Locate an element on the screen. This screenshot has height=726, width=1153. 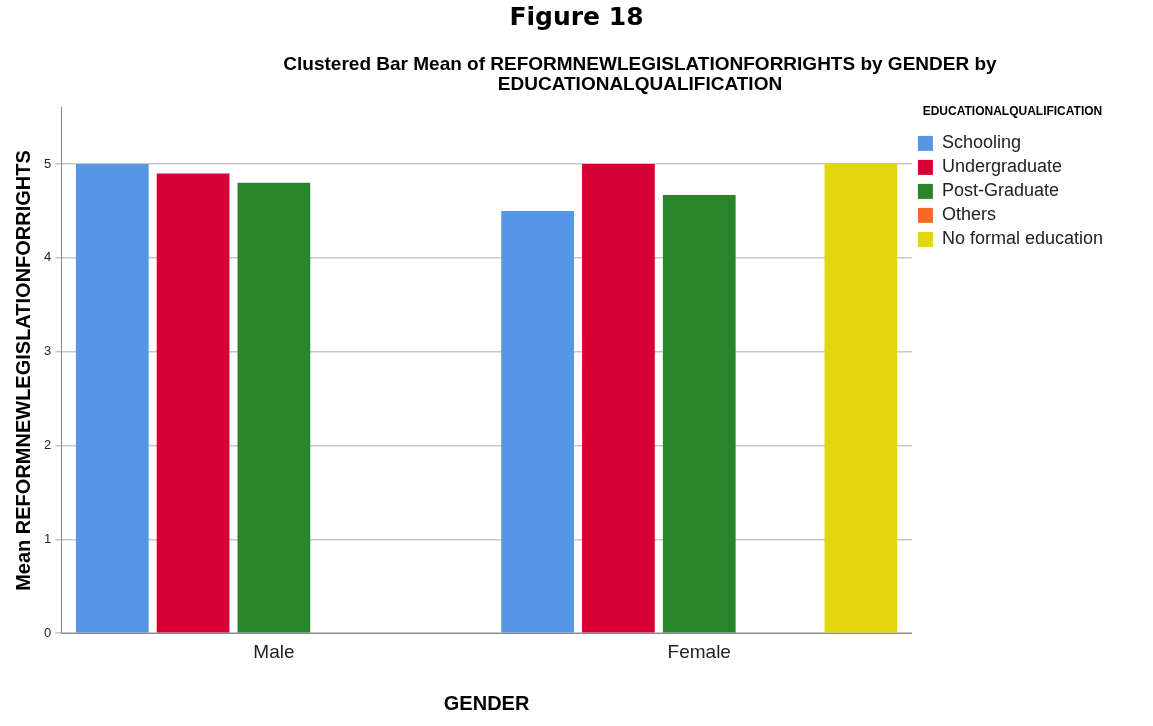
y-tick-label: 3 is located at coordinates (48, 351).